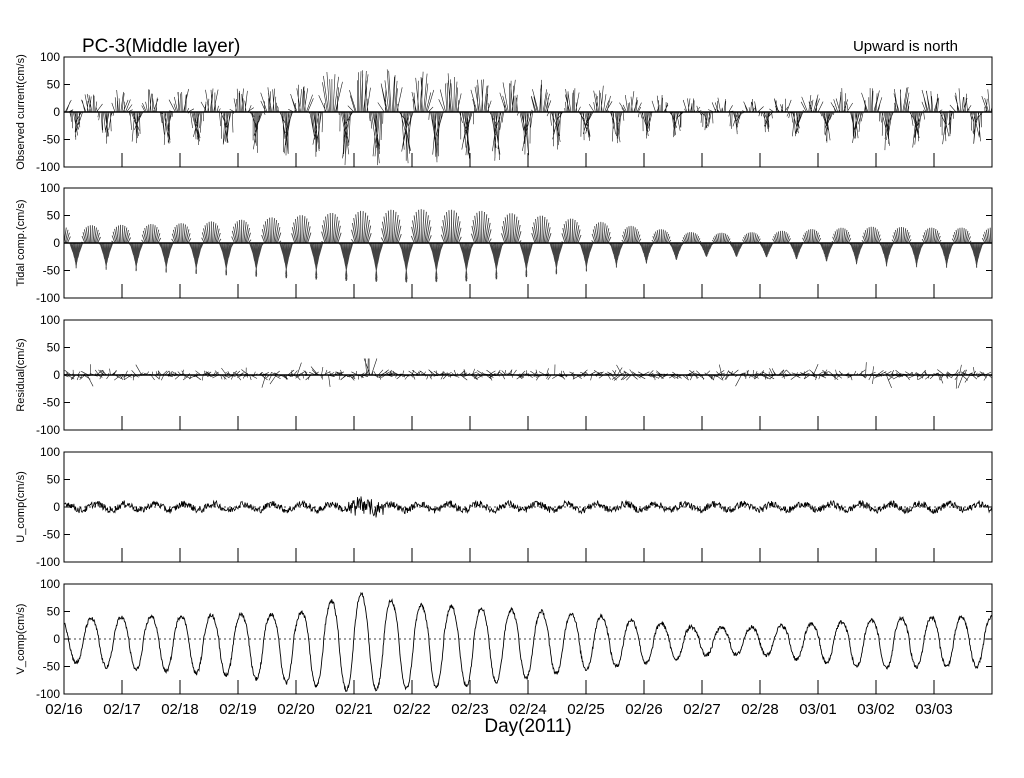 This screenshot has width=1024, height=778. Describe the element at coordinates (122, 709) in the screenshot. I see `x-tick-label: 02/17` at that location.